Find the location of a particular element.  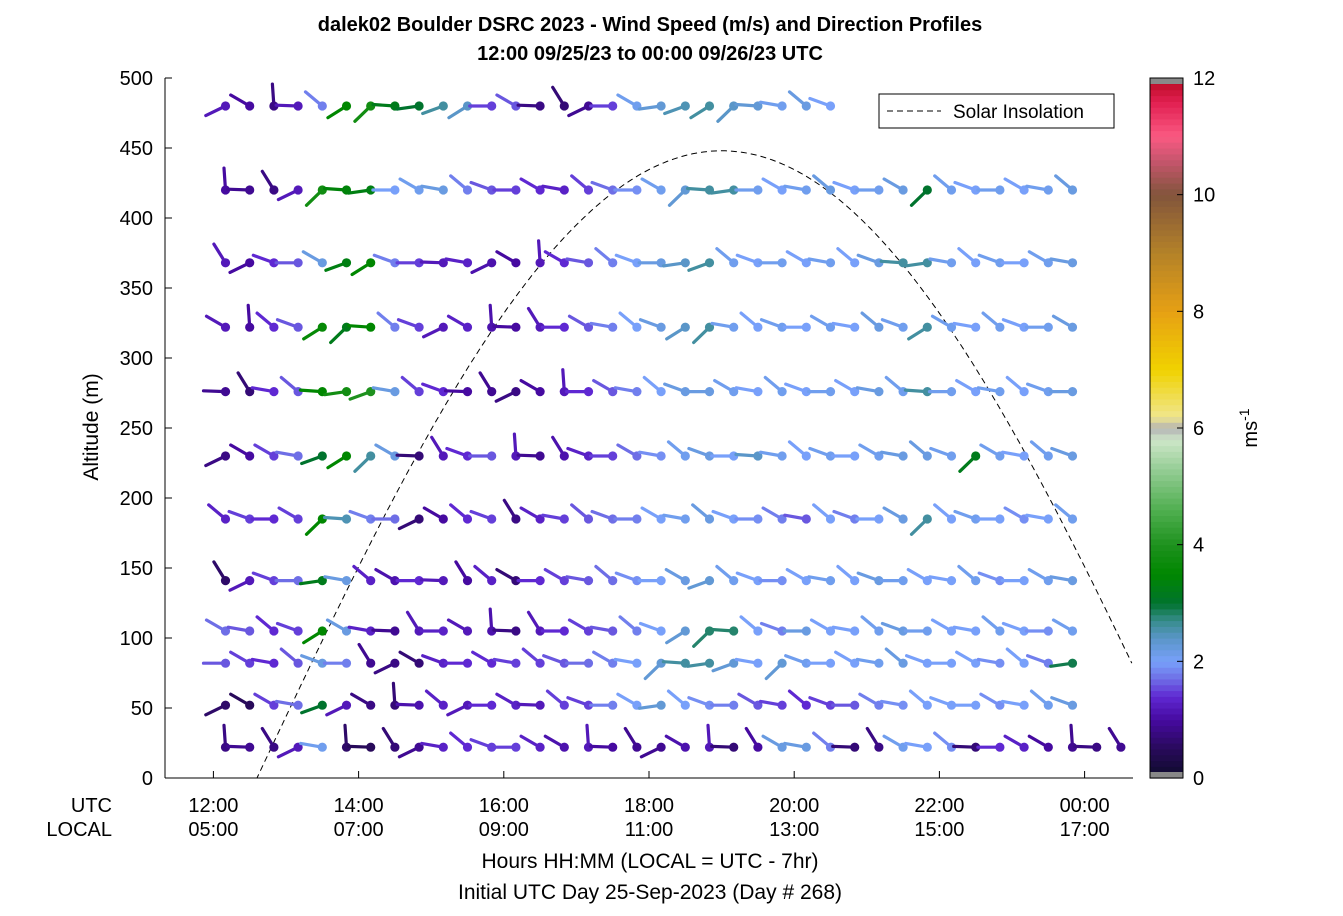

colorbar-tick-label: 0 is located at coordinates (1198, 779).